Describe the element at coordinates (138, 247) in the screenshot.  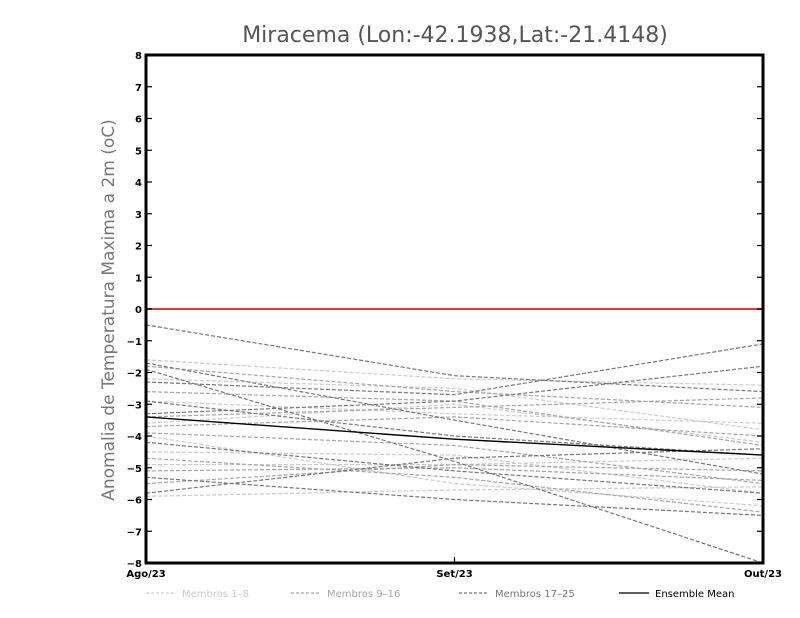
I see `y-tick-label: 2` at that location.